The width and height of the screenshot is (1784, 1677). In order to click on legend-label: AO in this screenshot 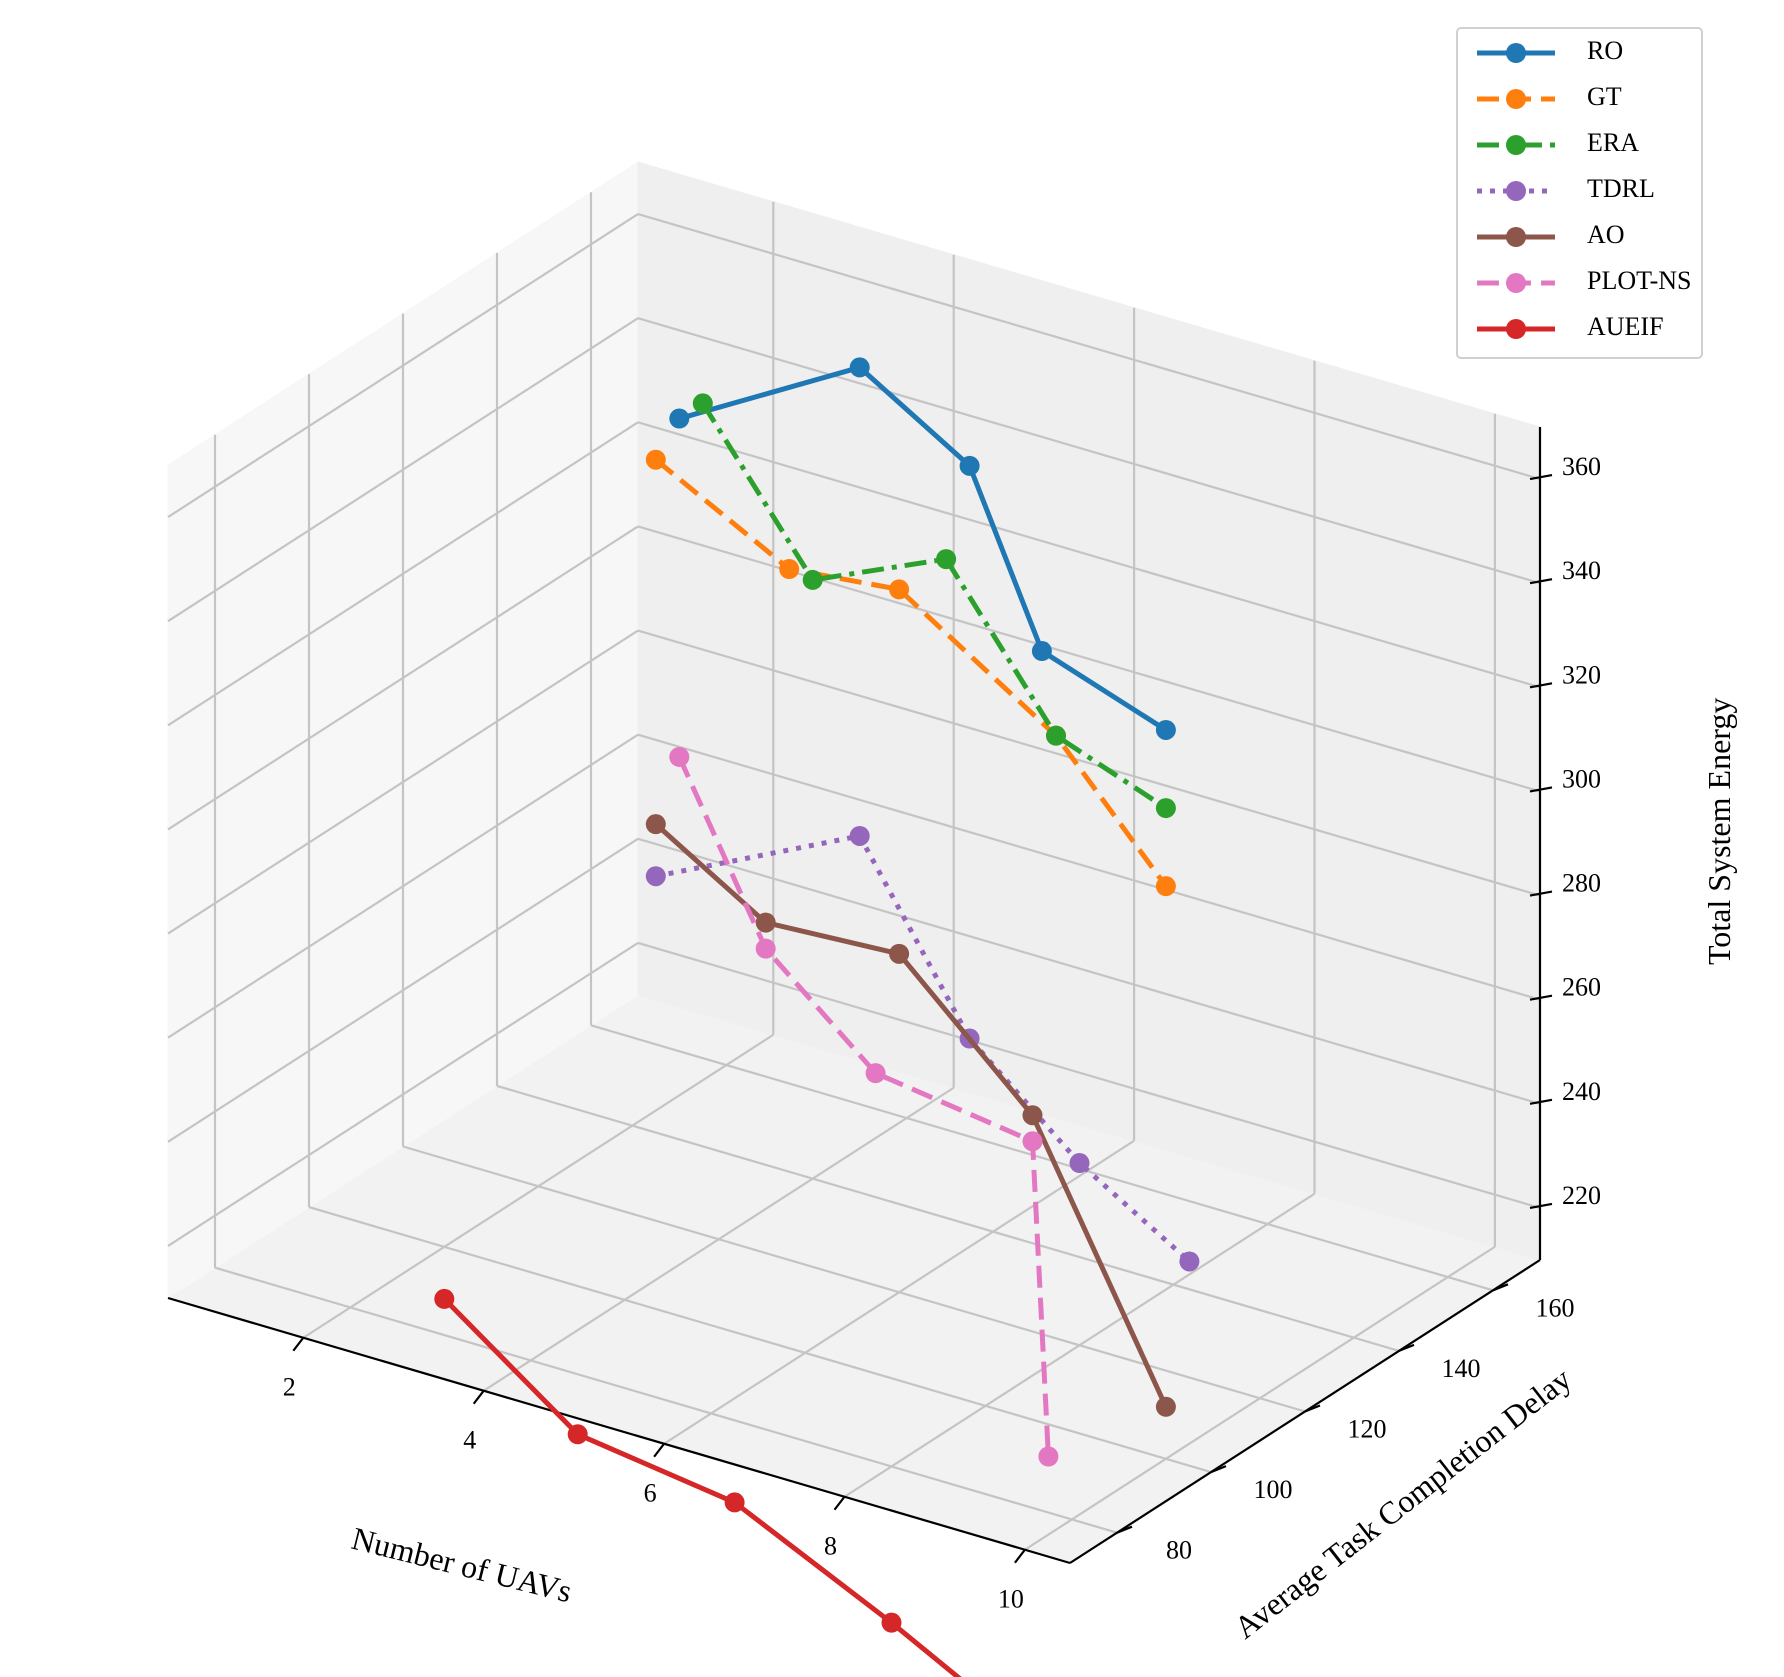, I will do `click(1606, 234)`.